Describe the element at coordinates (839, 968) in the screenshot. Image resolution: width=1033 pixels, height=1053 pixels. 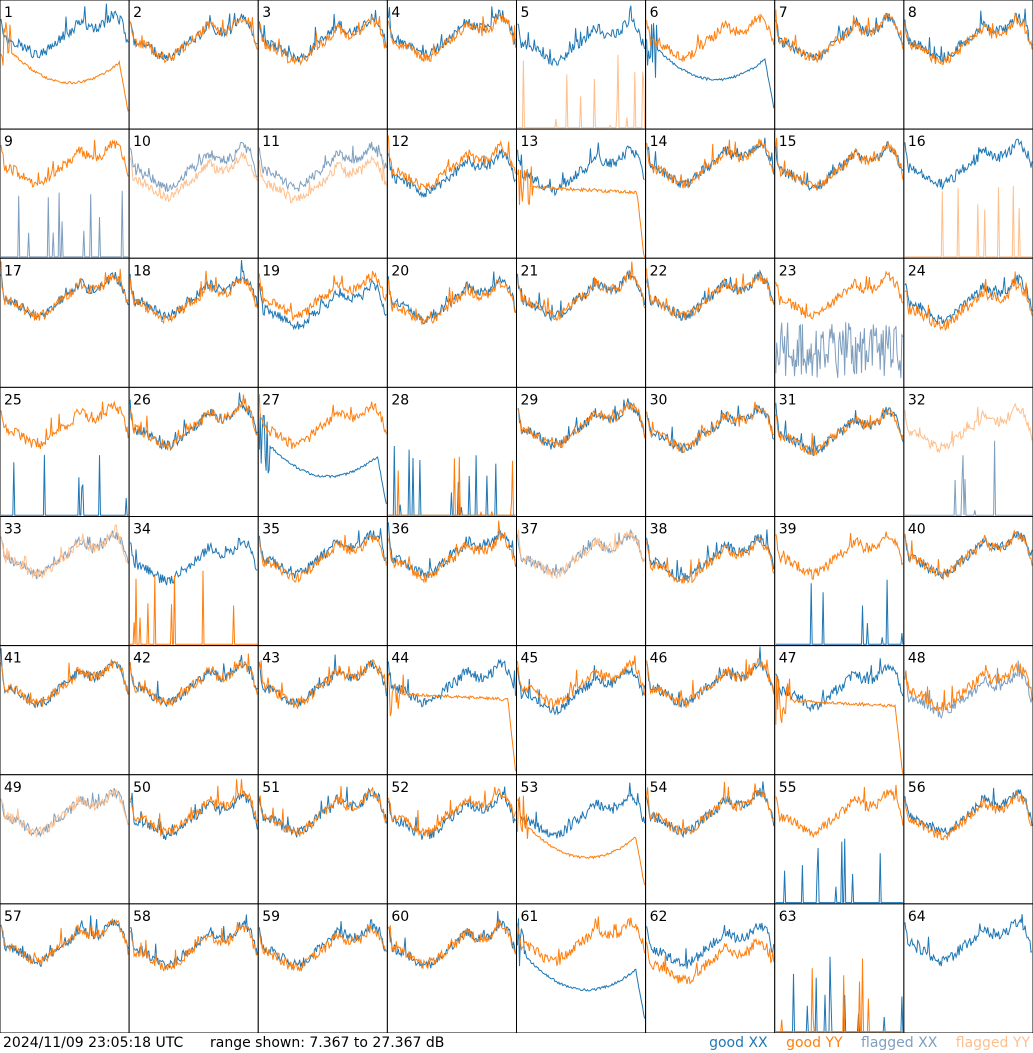
I see `panel-63: 63` at that location.